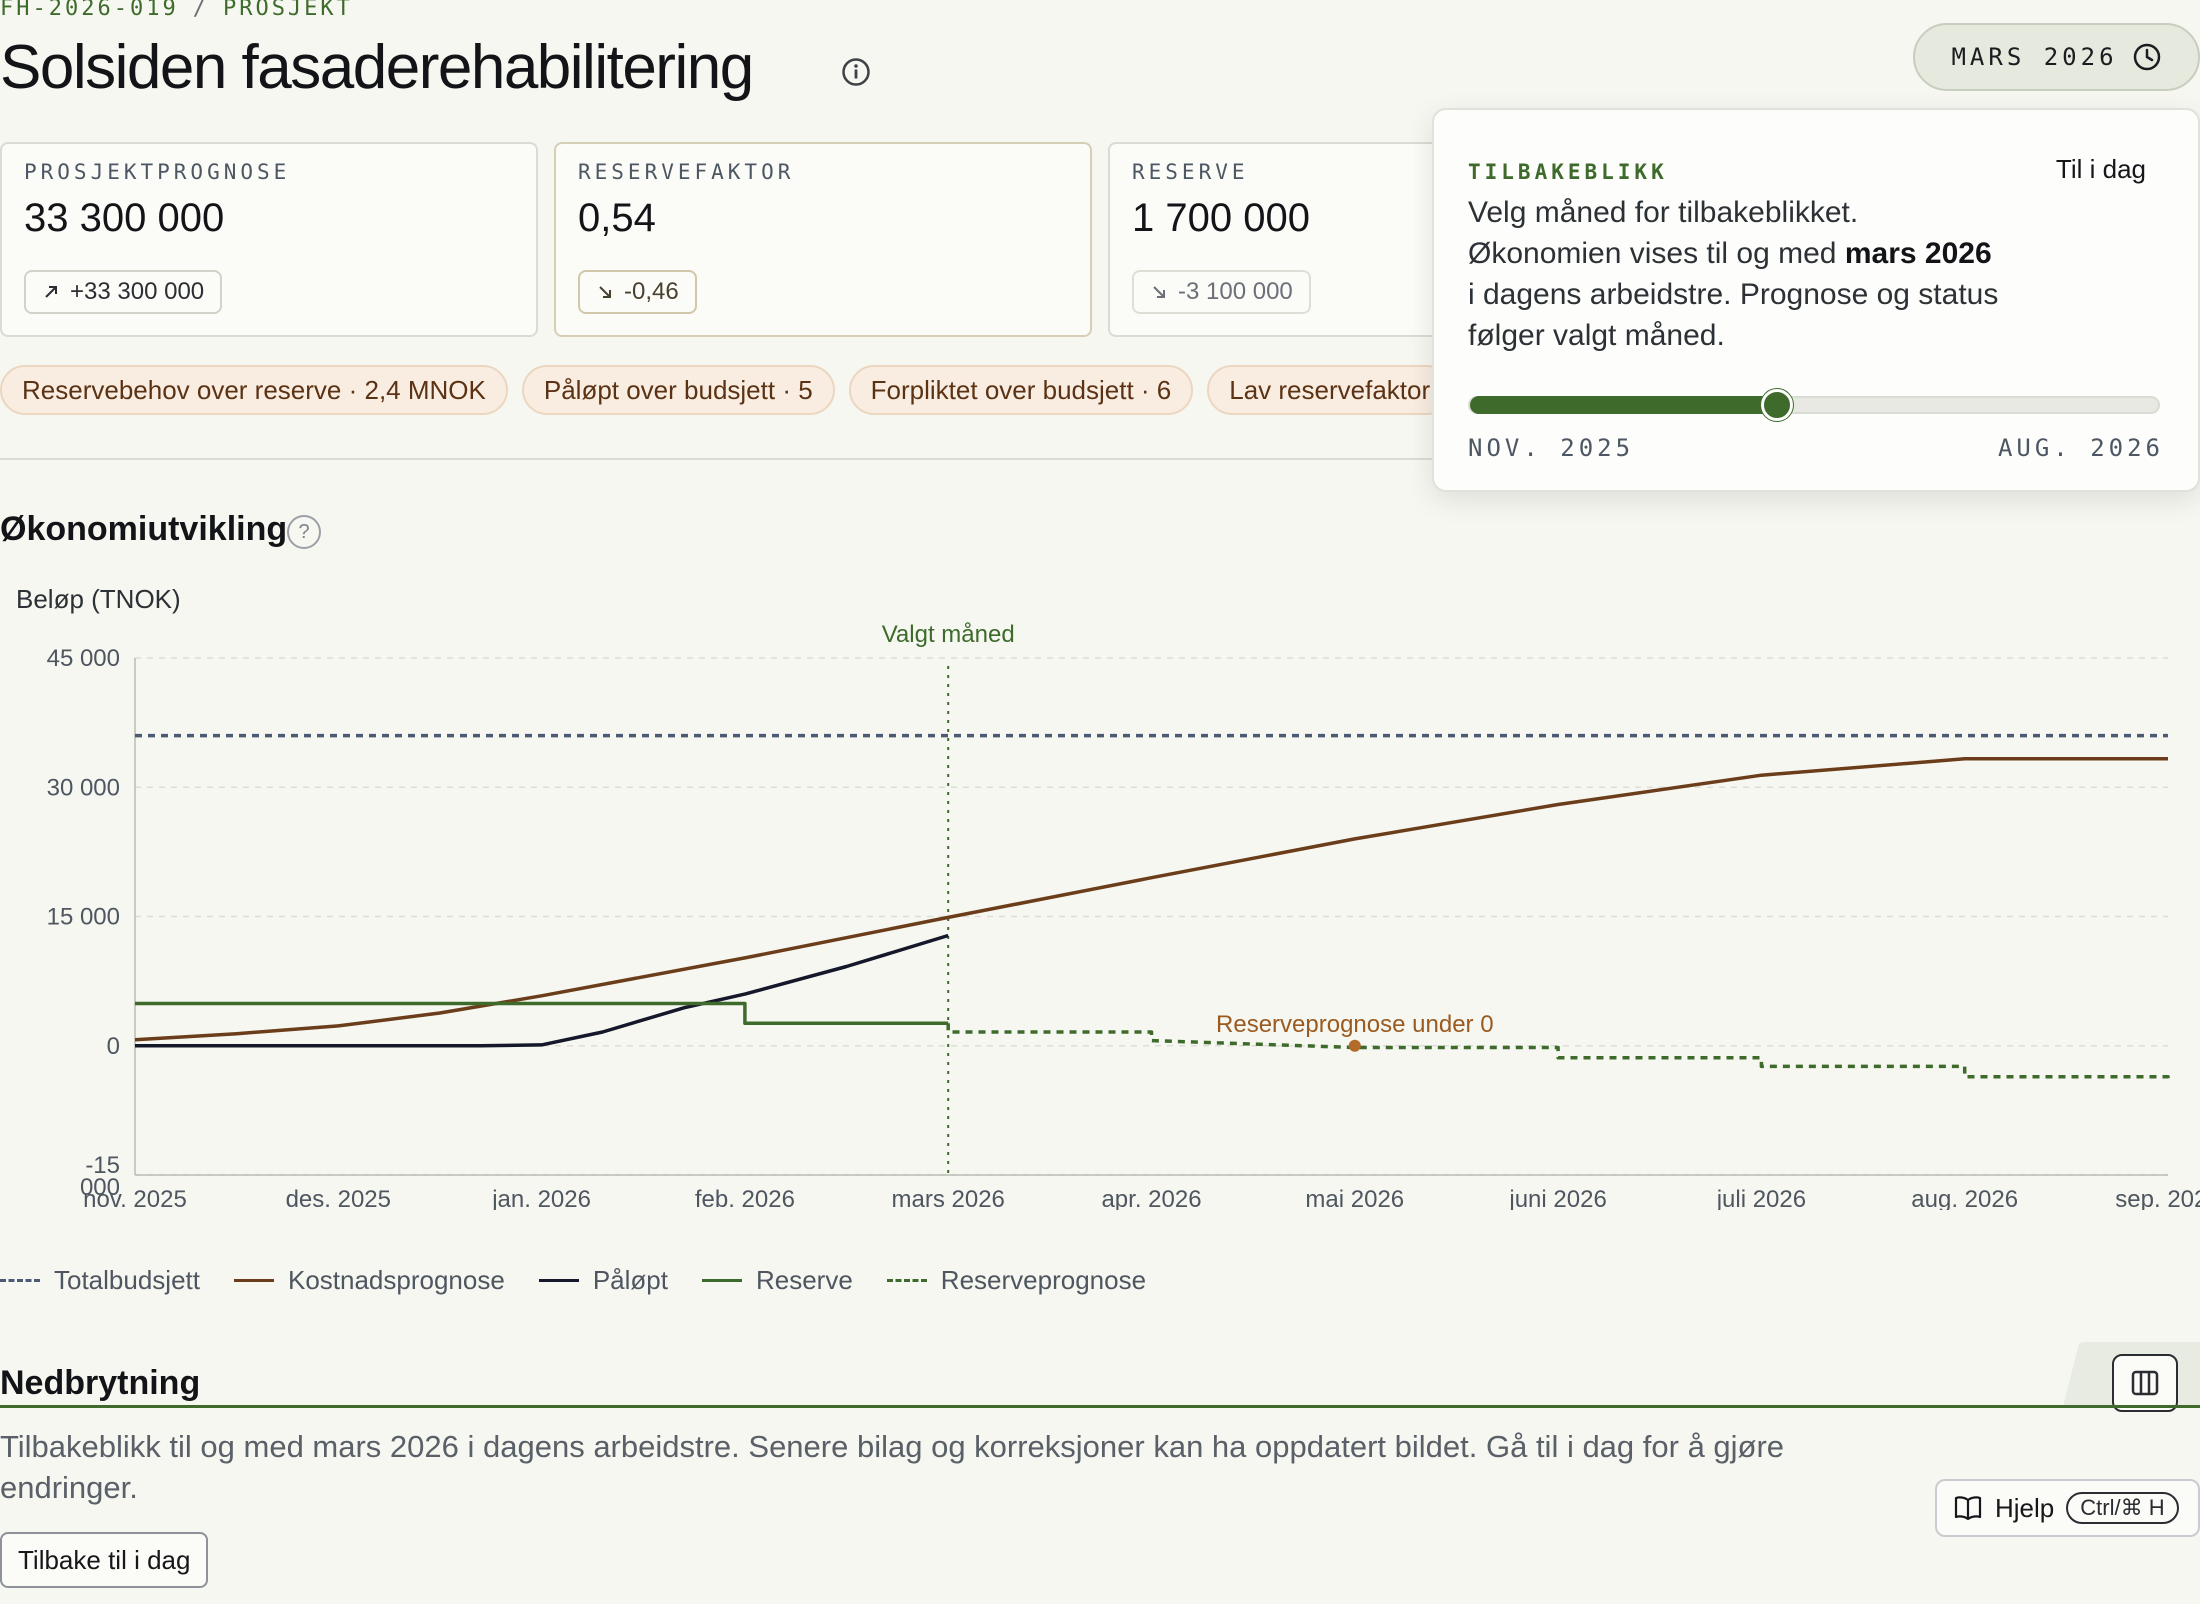  Describe the element at coordinates (304, 532) in the screenshot. I see `help-icon: ?` at that location.